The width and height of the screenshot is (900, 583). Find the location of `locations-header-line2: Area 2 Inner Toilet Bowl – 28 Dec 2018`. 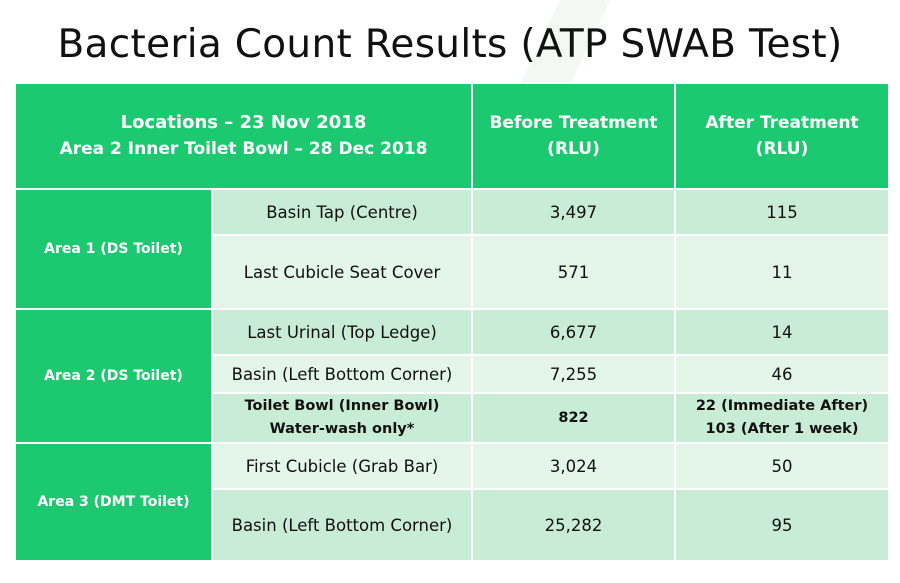

locations-header-line2: Area 2 Inner Toilet Bowl – 28 Dec 2018 is located at coordinates (243, 149).